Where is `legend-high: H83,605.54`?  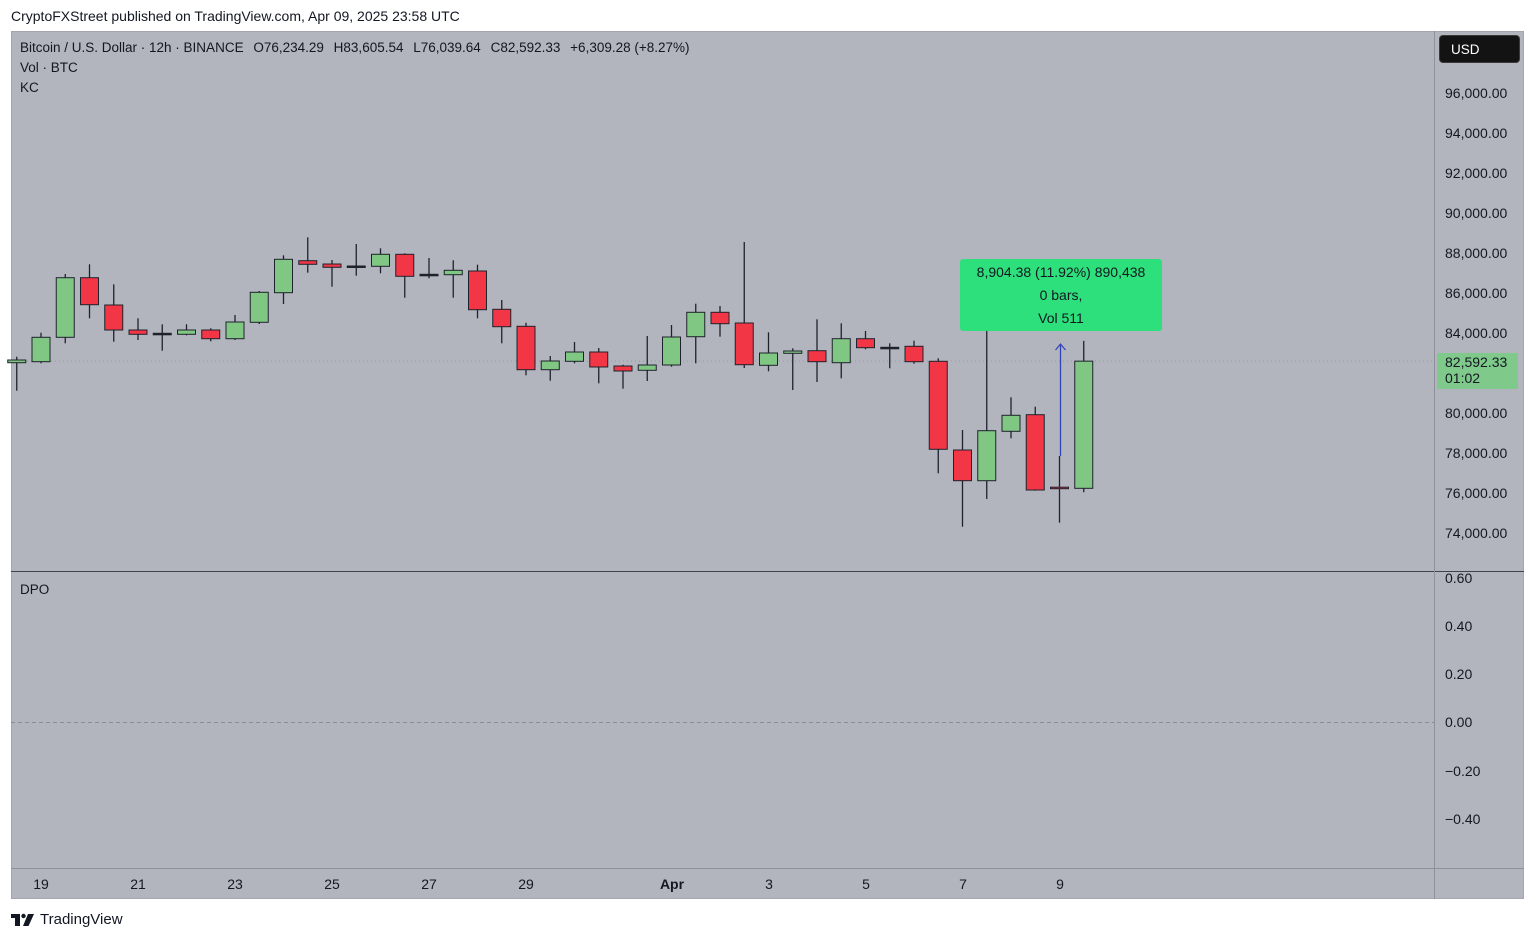 legend-high: H83,605.54 is located at coordinates (368, 47).